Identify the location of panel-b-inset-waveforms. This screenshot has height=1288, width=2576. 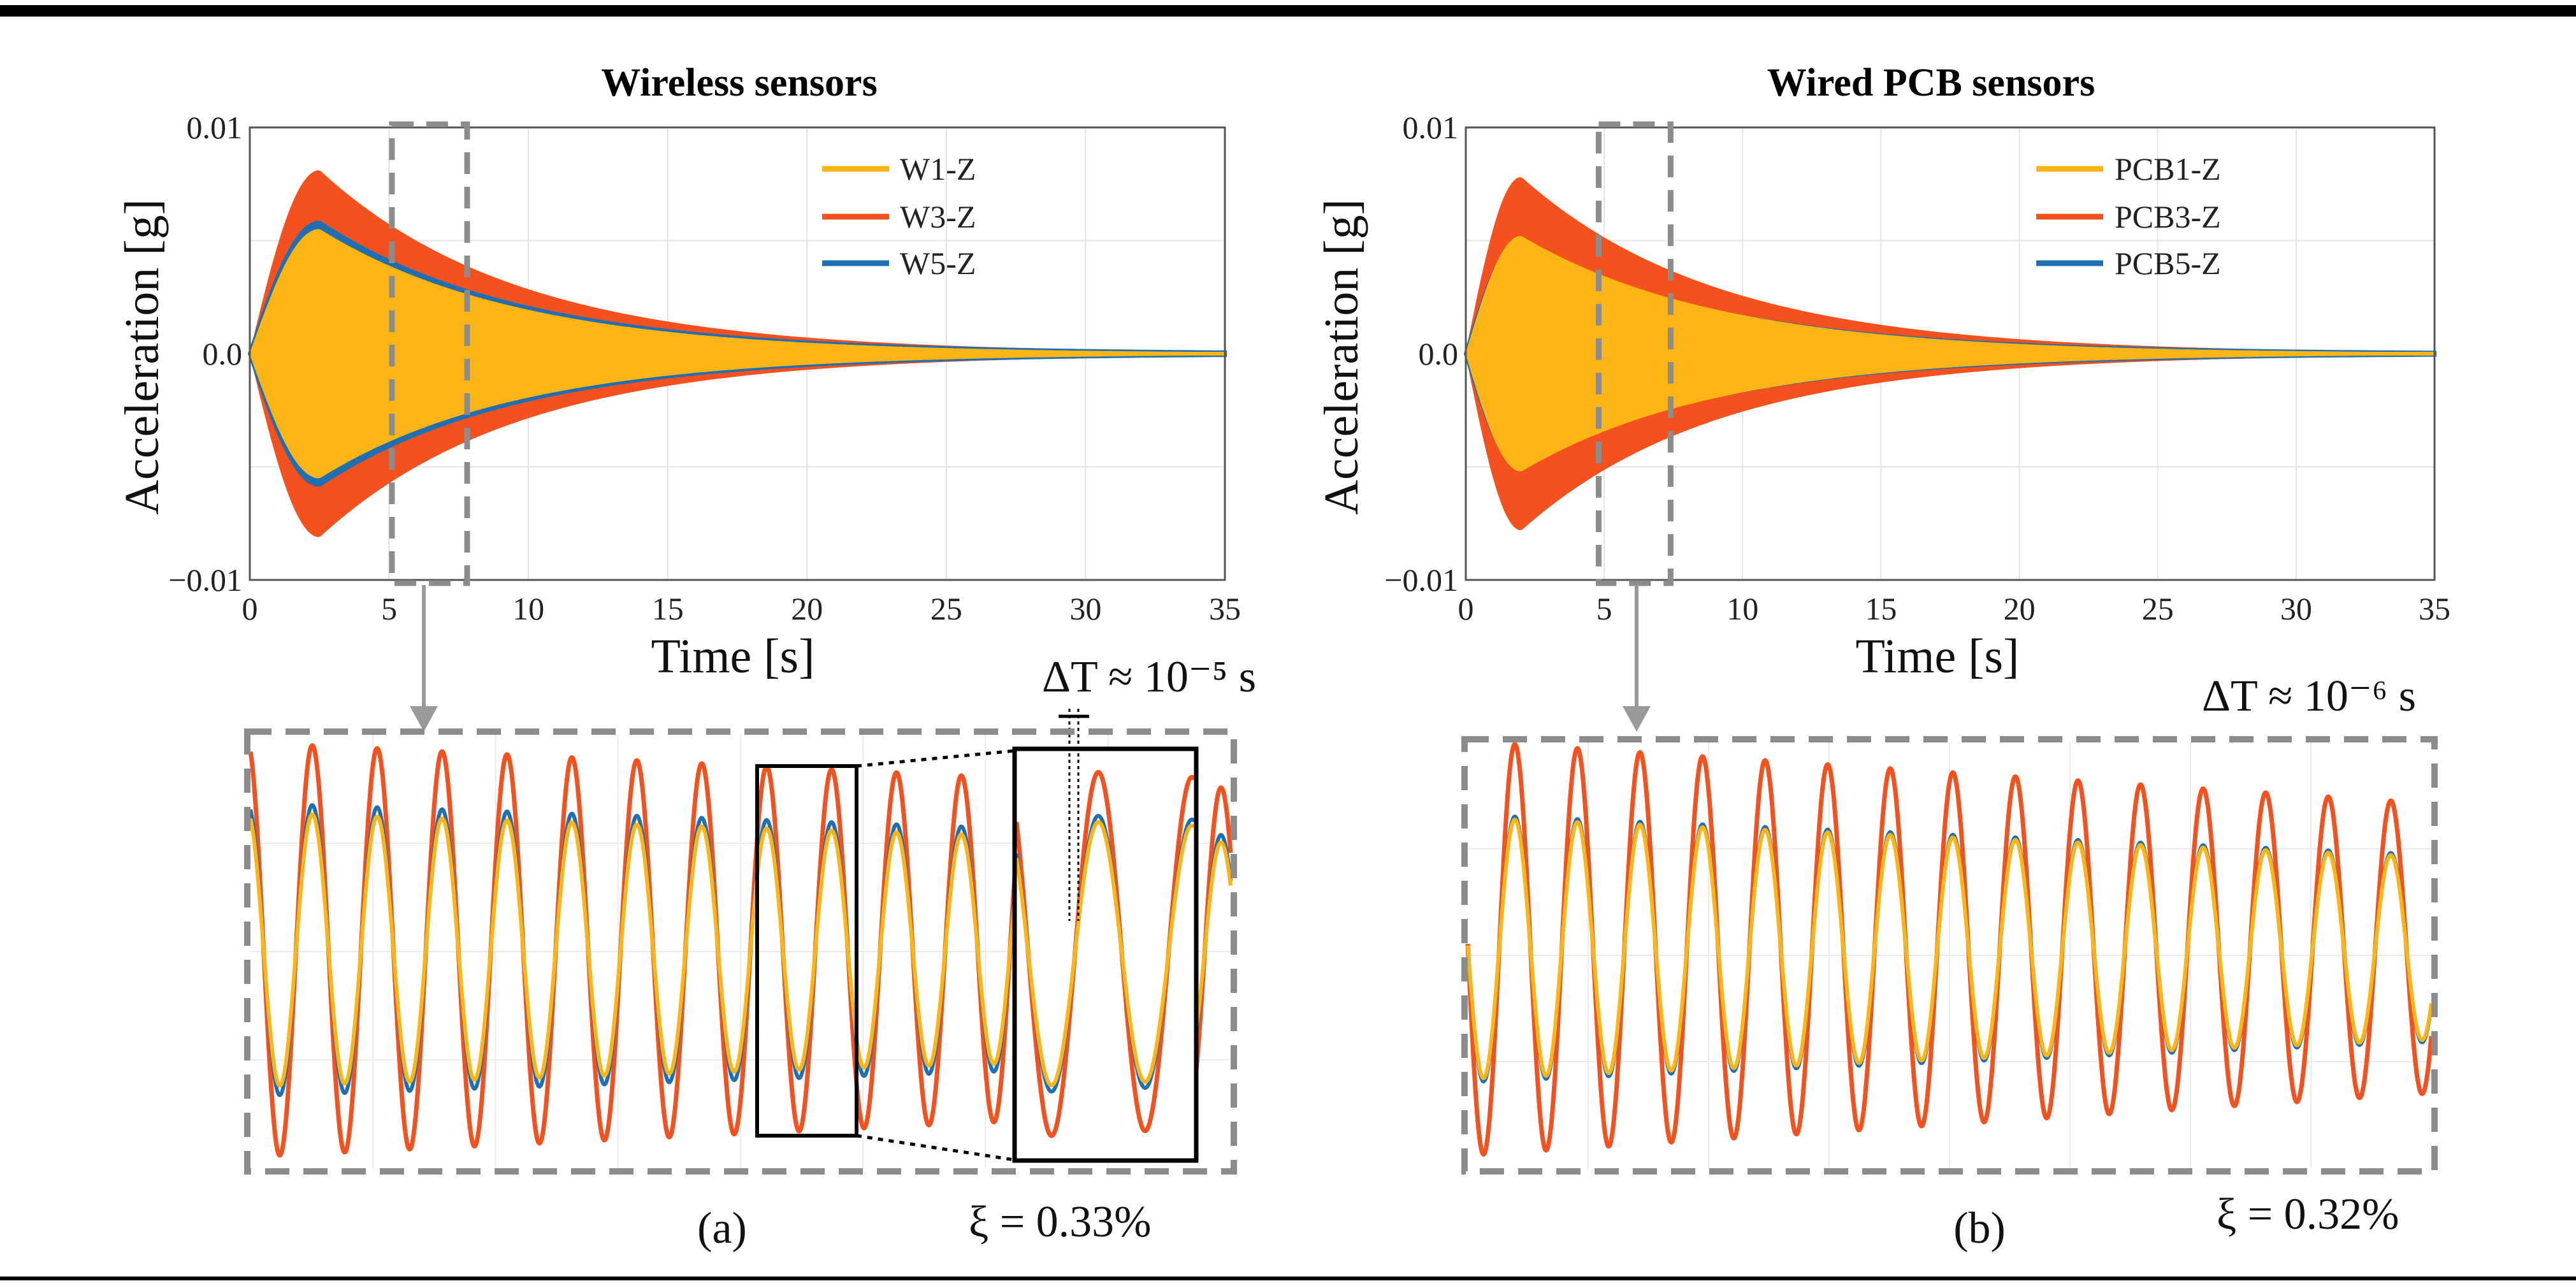
(1949, 949).